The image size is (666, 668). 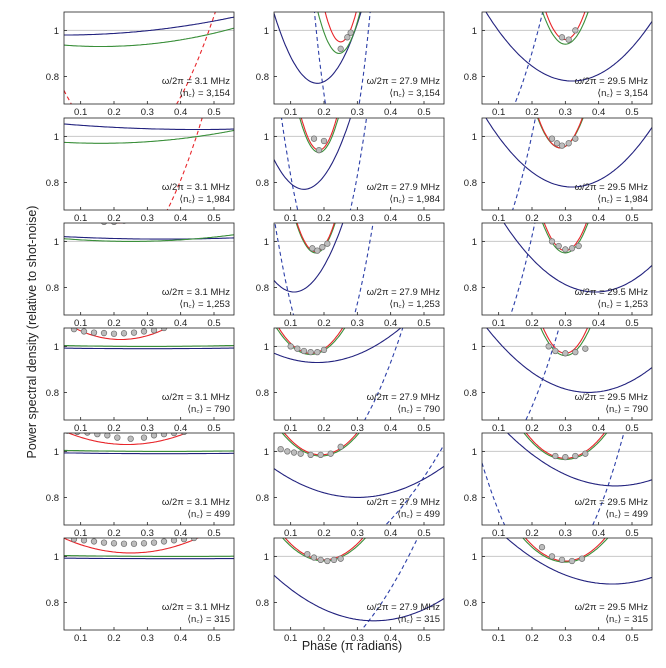 I want to click on photon-number-annotation: ⟨n꜀⟩ = 315, so click(x=208, y=619).